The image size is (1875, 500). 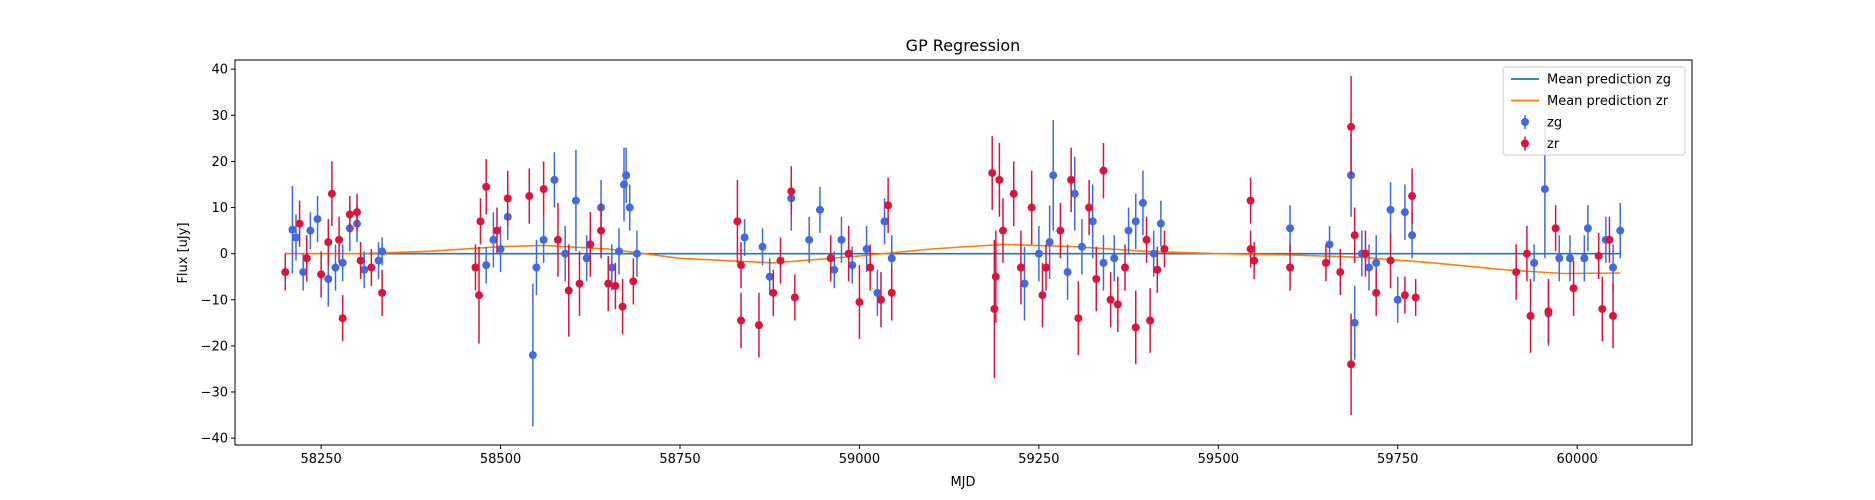 What do you see at coordinates (1554, 123) in the screenshot?
I see `legend-label: zg` at bounding box center [1554, 123].